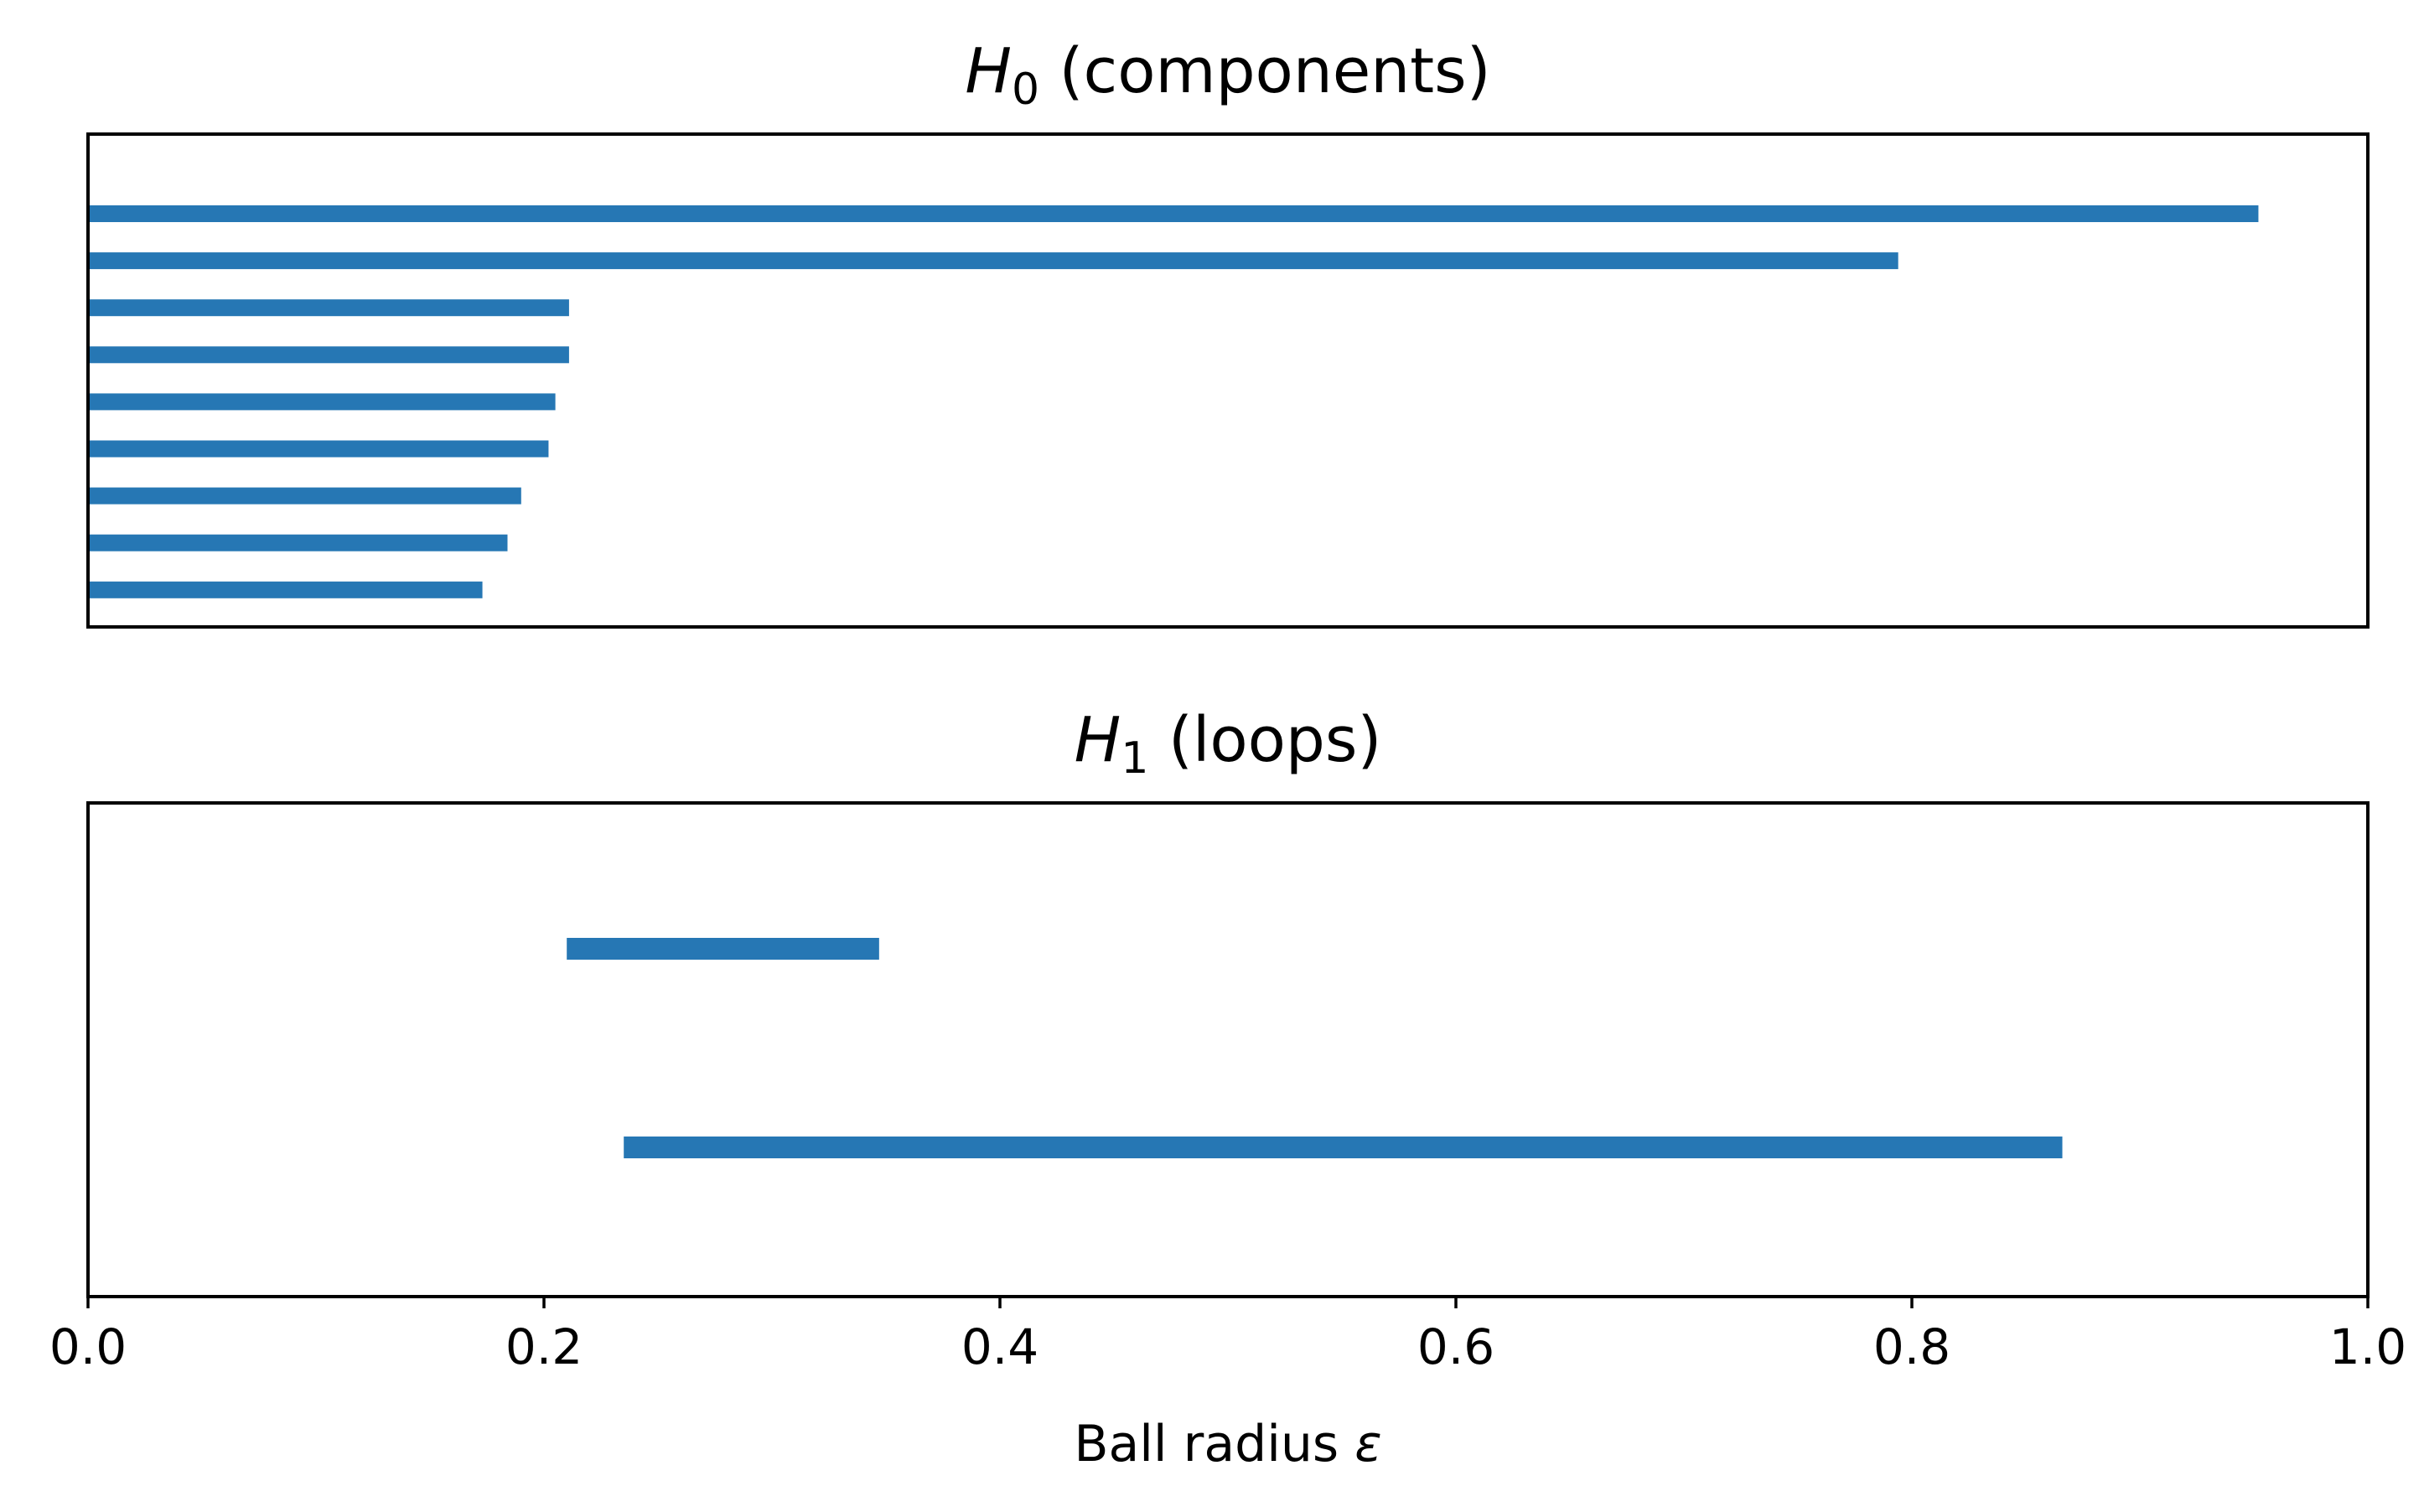 This screenshot has height=1512, width=2424. I want to click on x-tick-label: 0.6, so click(1455, 1346).